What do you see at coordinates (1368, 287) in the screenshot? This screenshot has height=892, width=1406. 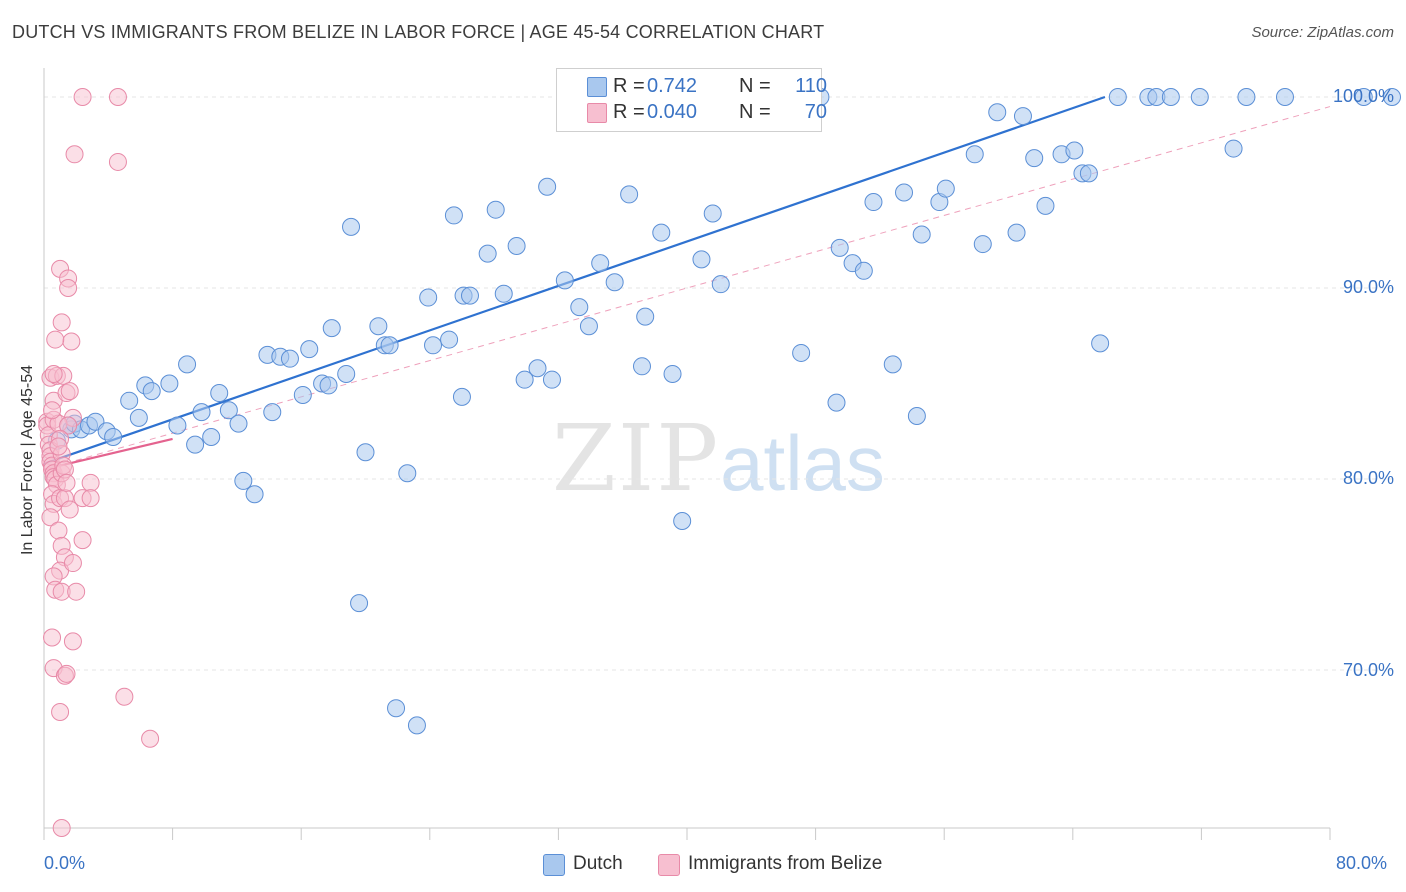 I see `y-tick-label-90: 90.0%` at bounding box center [1368, 287].